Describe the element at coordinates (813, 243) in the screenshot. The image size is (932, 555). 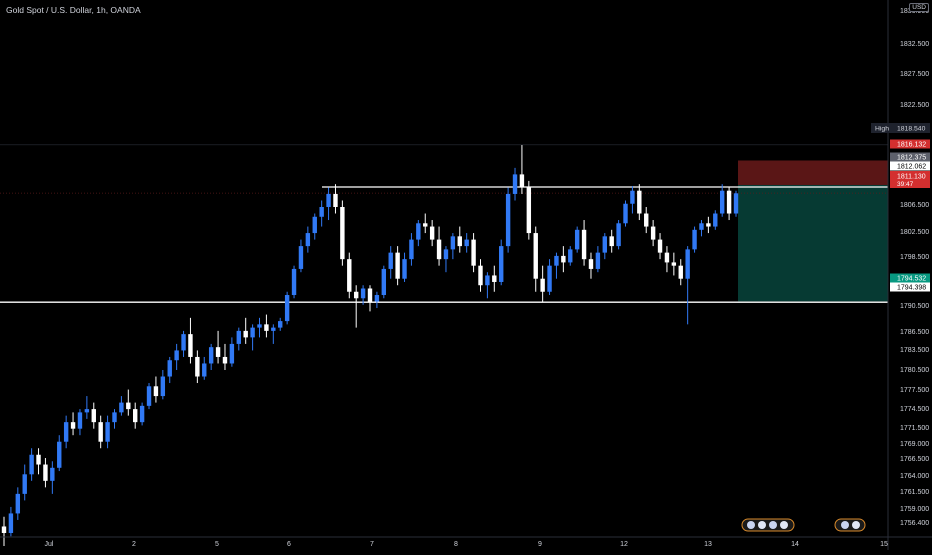
I see `take-profit-zone` at that location.